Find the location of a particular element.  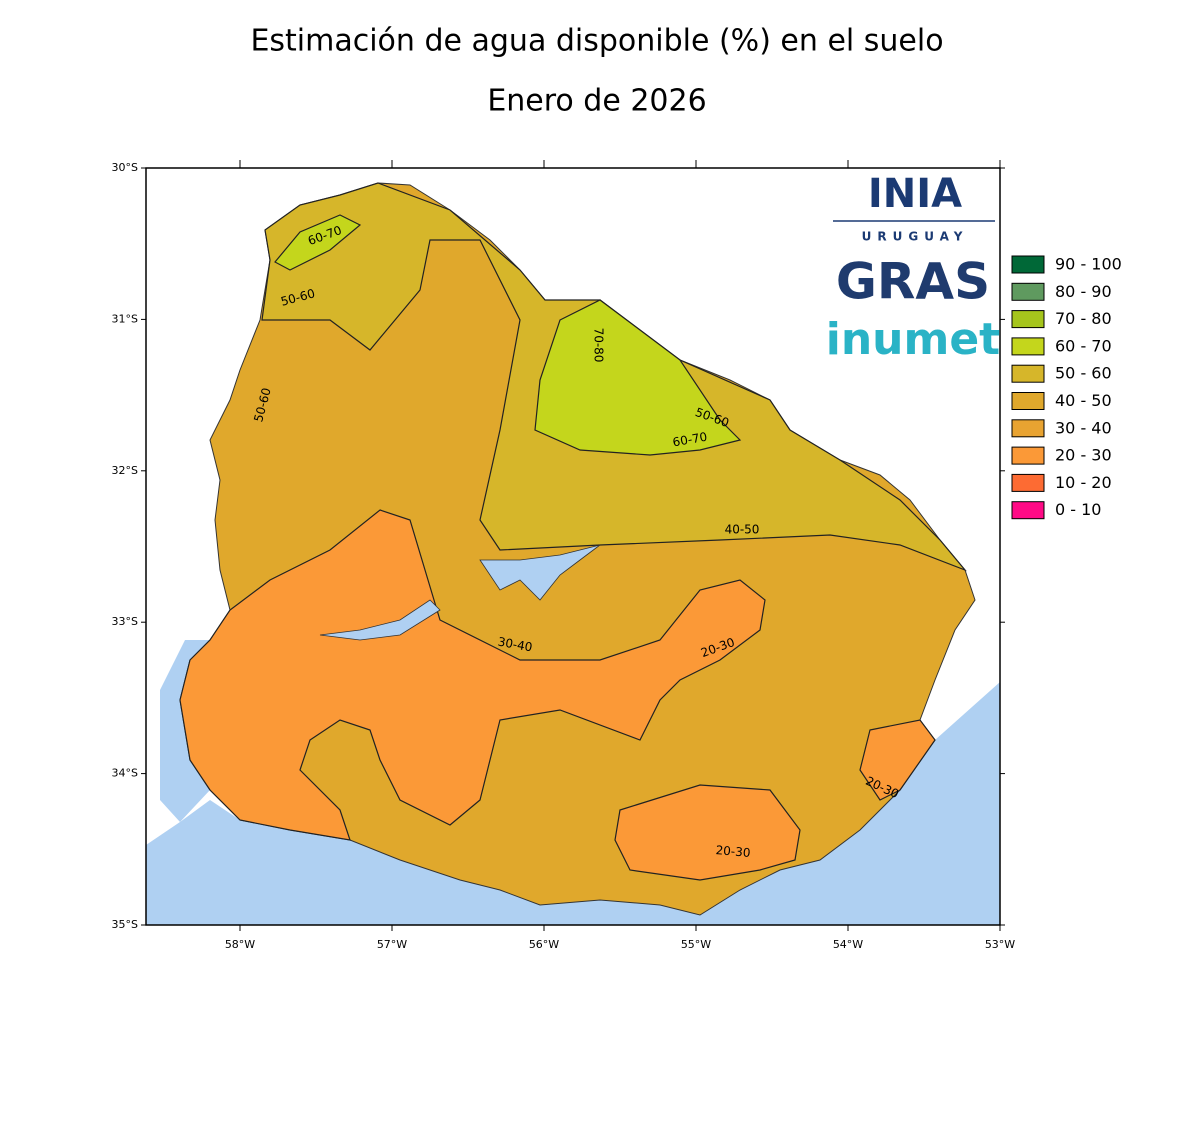

legend-label: 60 - 70 is located at coordinates (1083, 345).